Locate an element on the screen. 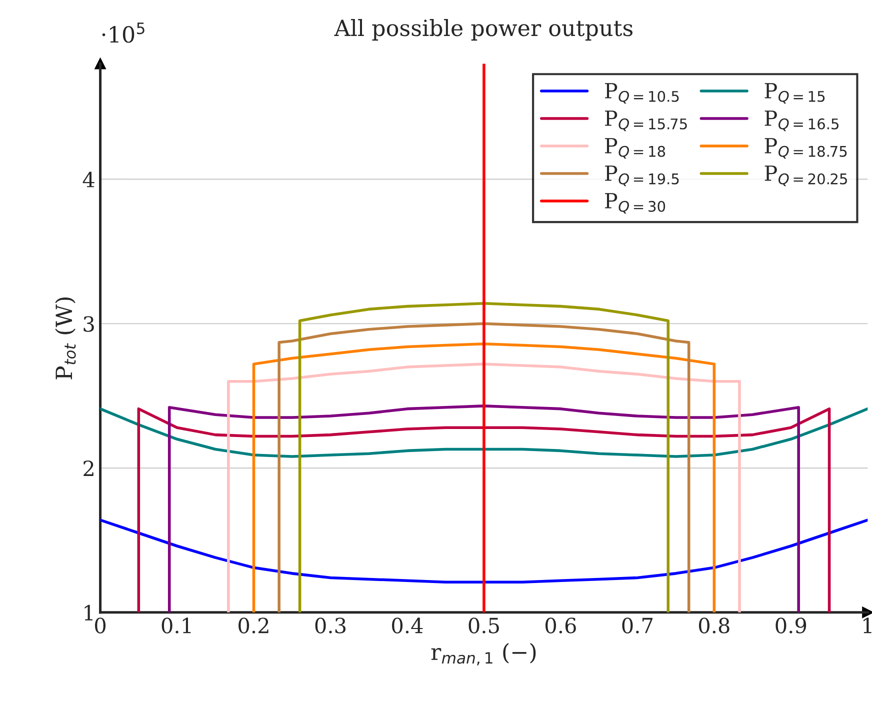 This screenshot has width=872, height=708. x-tick-label: 0.9 is located at coordinates (791, 626).